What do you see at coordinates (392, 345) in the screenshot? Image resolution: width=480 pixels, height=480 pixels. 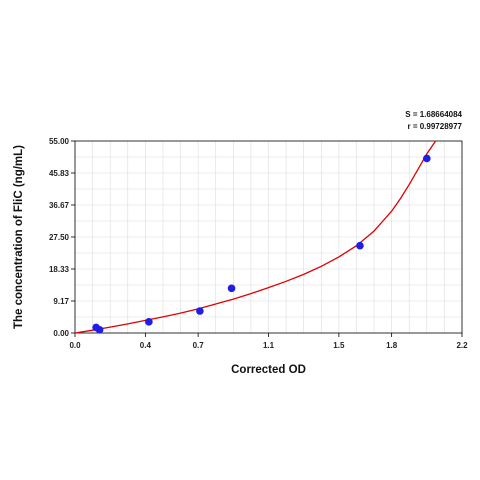 I see `x-tick-label: 1.8` at bounding box center [392, 345].